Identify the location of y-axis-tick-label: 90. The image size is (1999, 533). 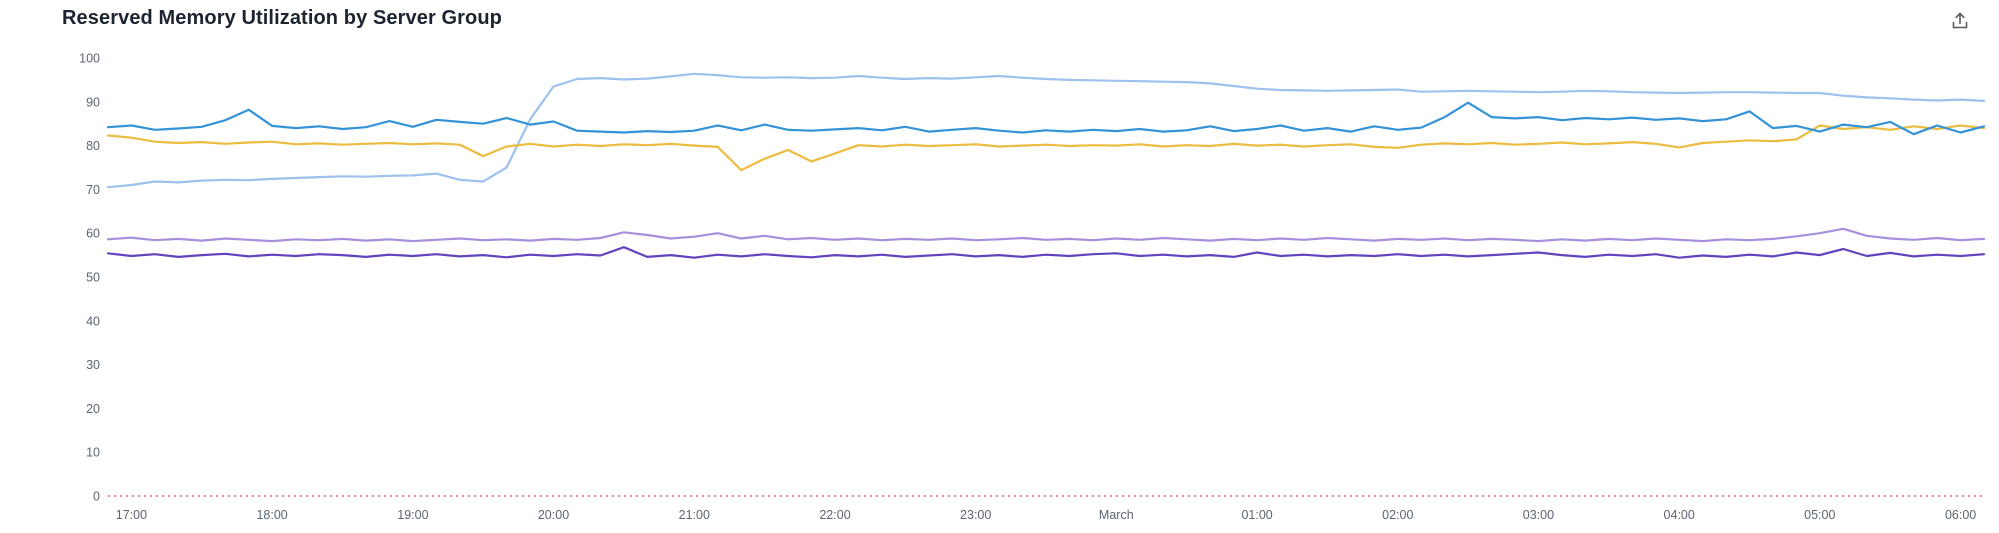
(93, 102).